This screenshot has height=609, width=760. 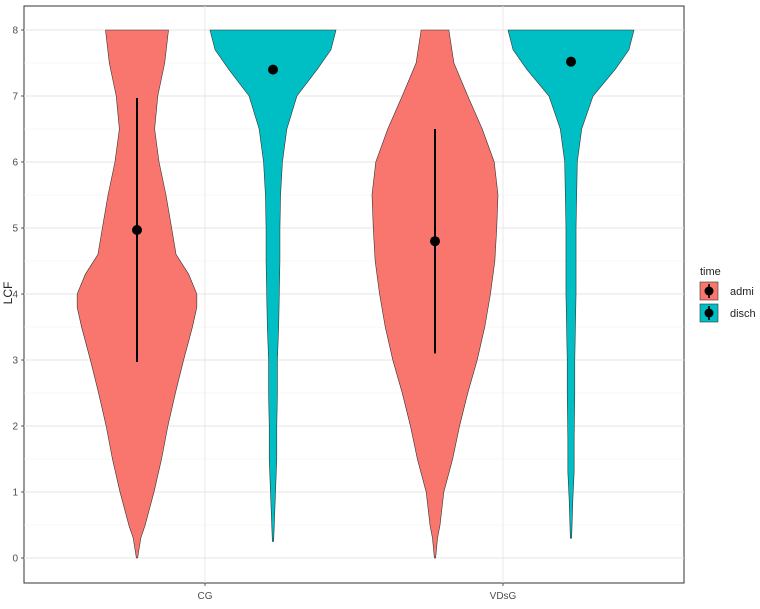 What do you see at coordinates (15, 295) in the screenshot?
I see `y-tick-label: 4` at bounding box center [15, 295].